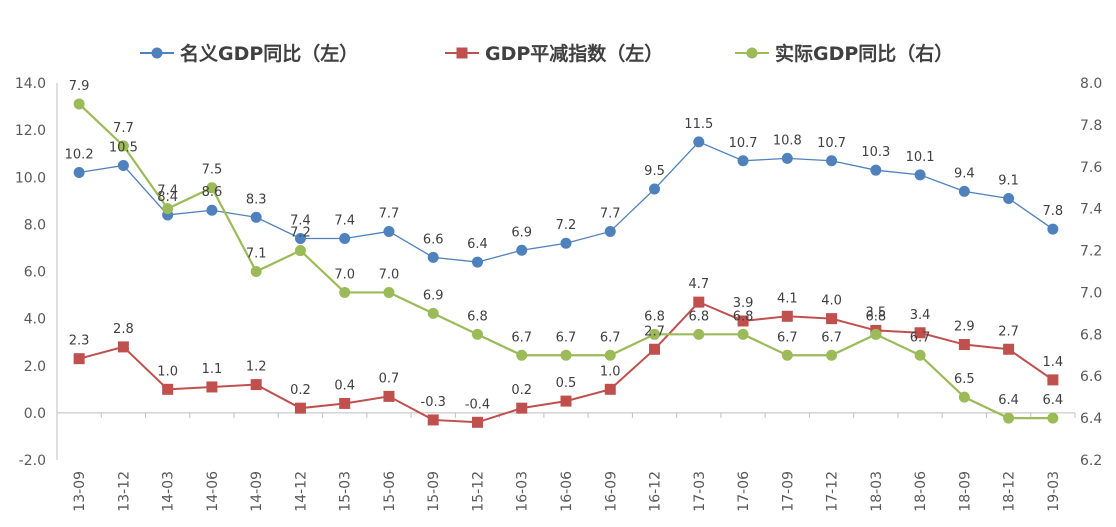 Image resolution: width=1116 pixels, height=527 pixels. What do you see at coordinates (698, 124) in the screenshot?
I see `series-0-data-label: 11.5` at bounding box center [698, 124].